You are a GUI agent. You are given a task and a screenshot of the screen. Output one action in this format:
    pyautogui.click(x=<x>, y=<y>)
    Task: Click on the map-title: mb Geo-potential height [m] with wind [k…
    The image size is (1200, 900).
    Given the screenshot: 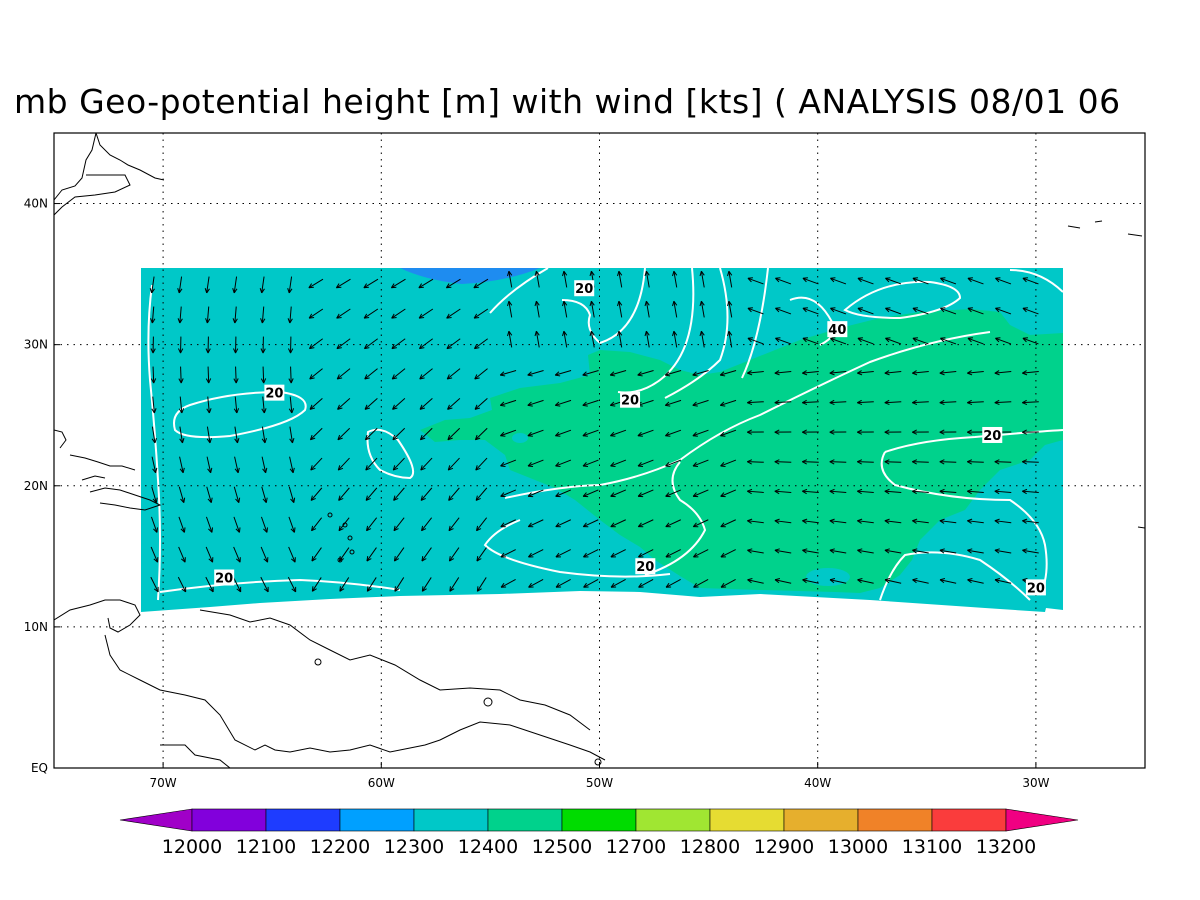 What is the action you would take?
    pyautogui.click(x=567, y=101)
    